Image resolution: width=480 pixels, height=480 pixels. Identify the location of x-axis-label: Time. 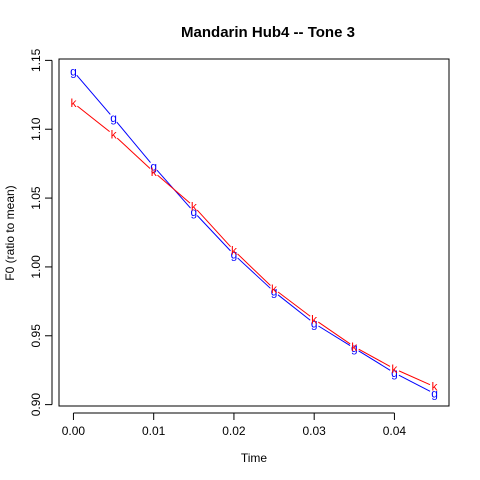
(254, 458).